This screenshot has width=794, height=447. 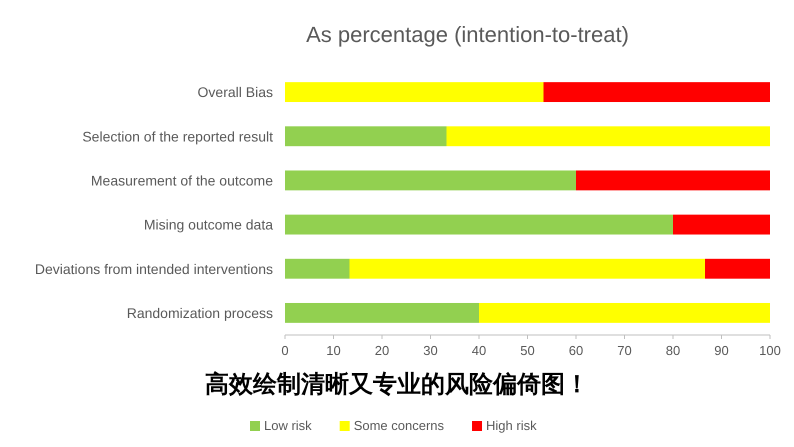 I want to click on x-tick-label: 80, so click(x=673, y=350).